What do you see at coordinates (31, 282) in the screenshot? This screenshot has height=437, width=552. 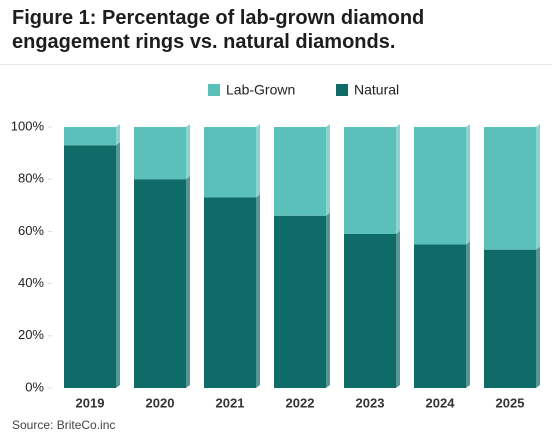 I see `y-tick-label: 40%` at bounding box center [31, 282].